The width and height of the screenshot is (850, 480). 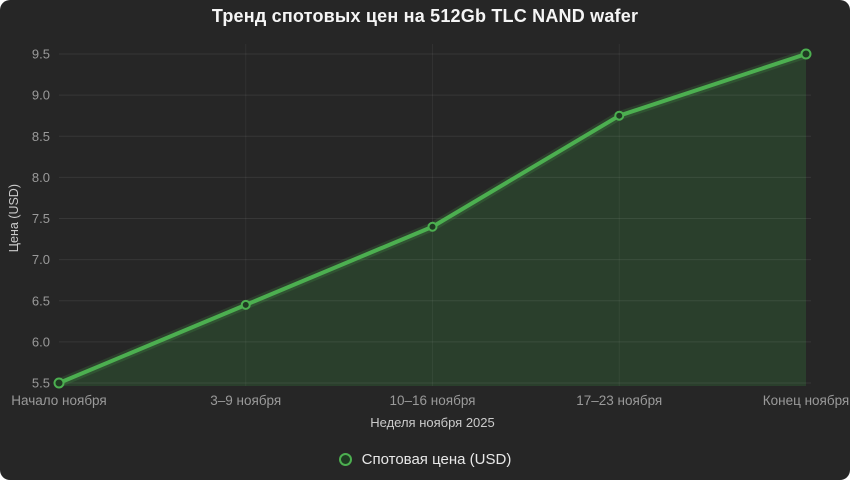 I want to click on y-tick-label: 5.5, so click(x=41, y=383).